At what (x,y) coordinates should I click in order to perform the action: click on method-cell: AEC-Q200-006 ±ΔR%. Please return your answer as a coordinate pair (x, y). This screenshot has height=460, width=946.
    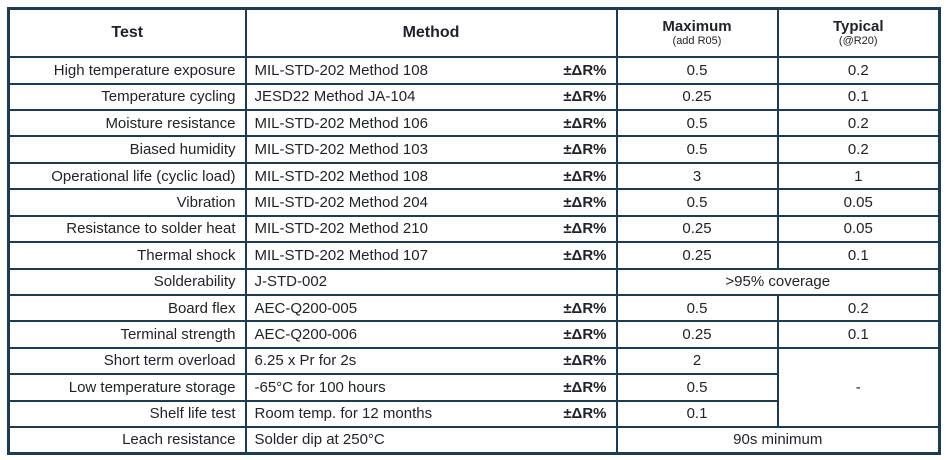
    Looking at the image, I should click on (431, 334).